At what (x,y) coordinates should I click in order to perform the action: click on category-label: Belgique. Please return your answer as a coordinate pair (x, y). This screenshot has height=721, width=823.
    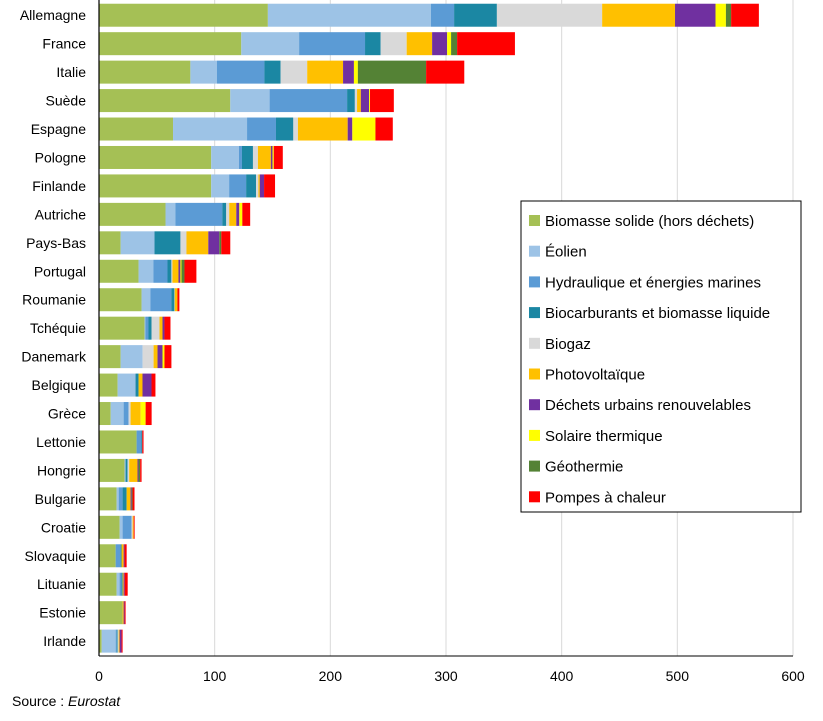
    Looking at the image, I should click on (59, 385).